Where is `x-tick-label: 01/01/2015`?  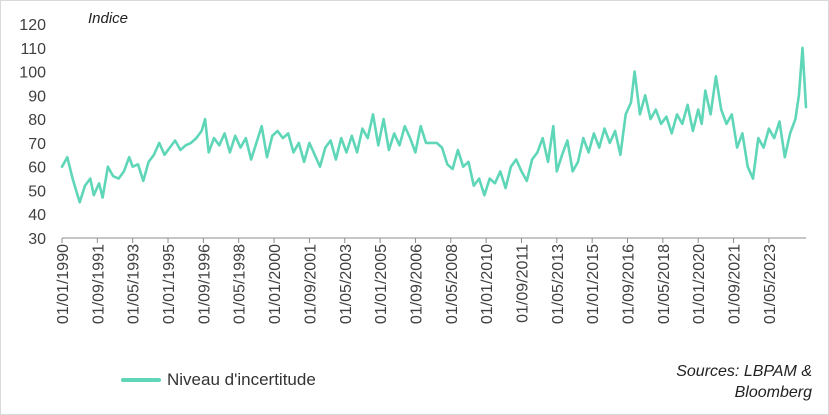 x-tick-label: 01/01/2015 is located at coordinates (593, 284).